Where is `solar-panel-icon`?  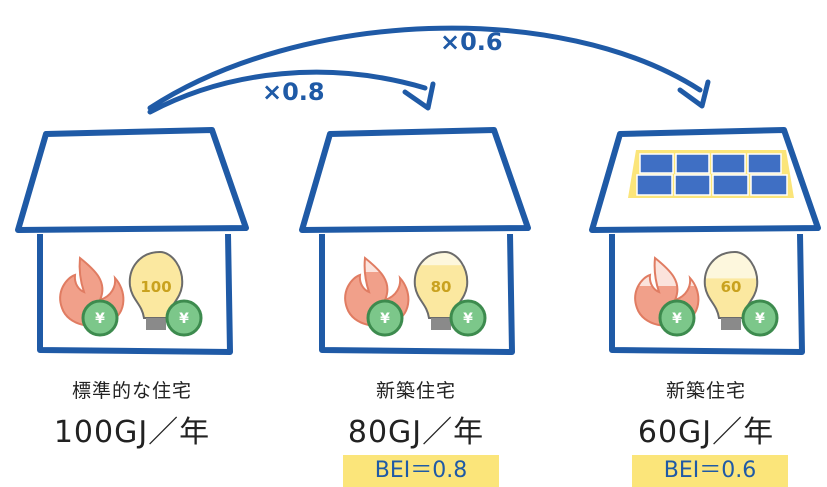 solar-panel-icon is located at coordinates (711, 174).